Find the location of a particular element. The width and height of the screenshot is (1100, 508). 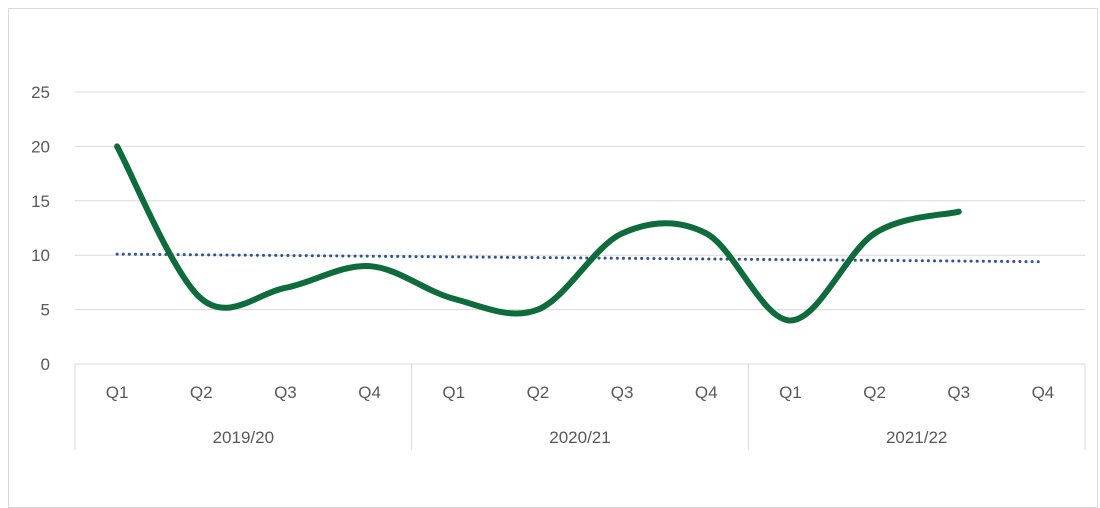

trendline is located at coordinates (580, 258).